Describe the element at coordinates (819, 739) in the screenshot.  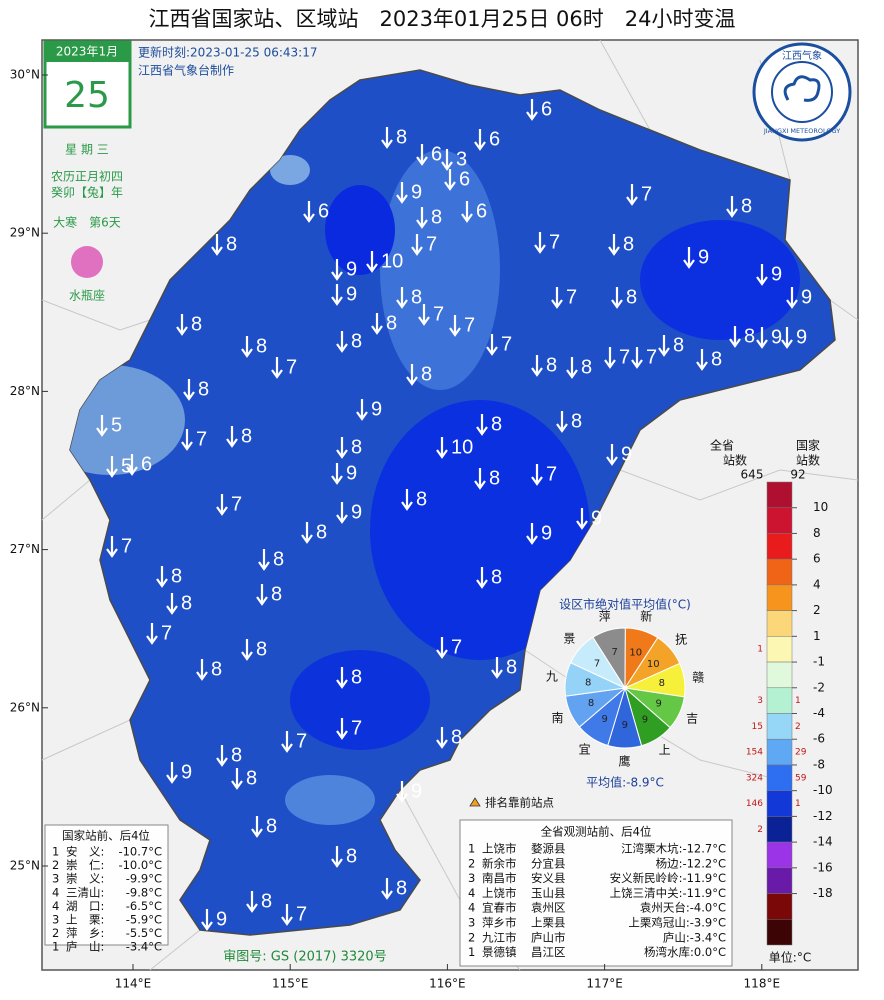
I see `legend-tick-label: -6` at that location.